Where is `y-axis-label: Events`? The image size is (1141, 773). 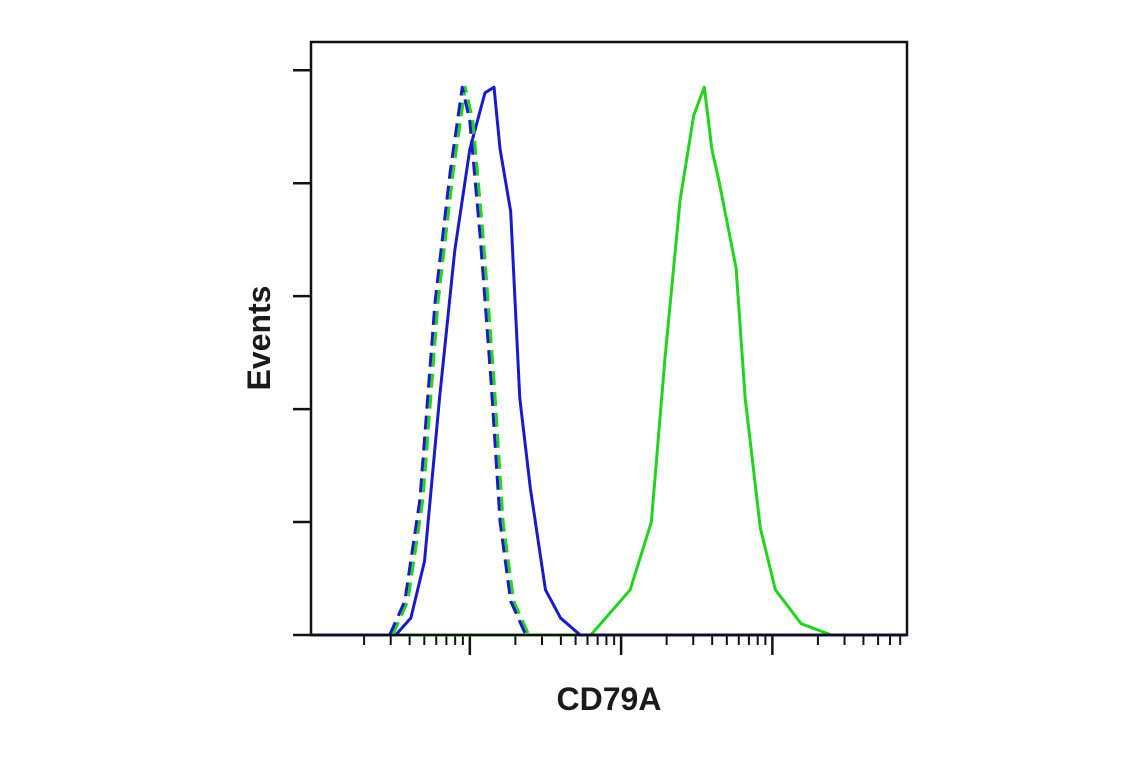 y-axis-label: Events is located at coordinates (259, 338).